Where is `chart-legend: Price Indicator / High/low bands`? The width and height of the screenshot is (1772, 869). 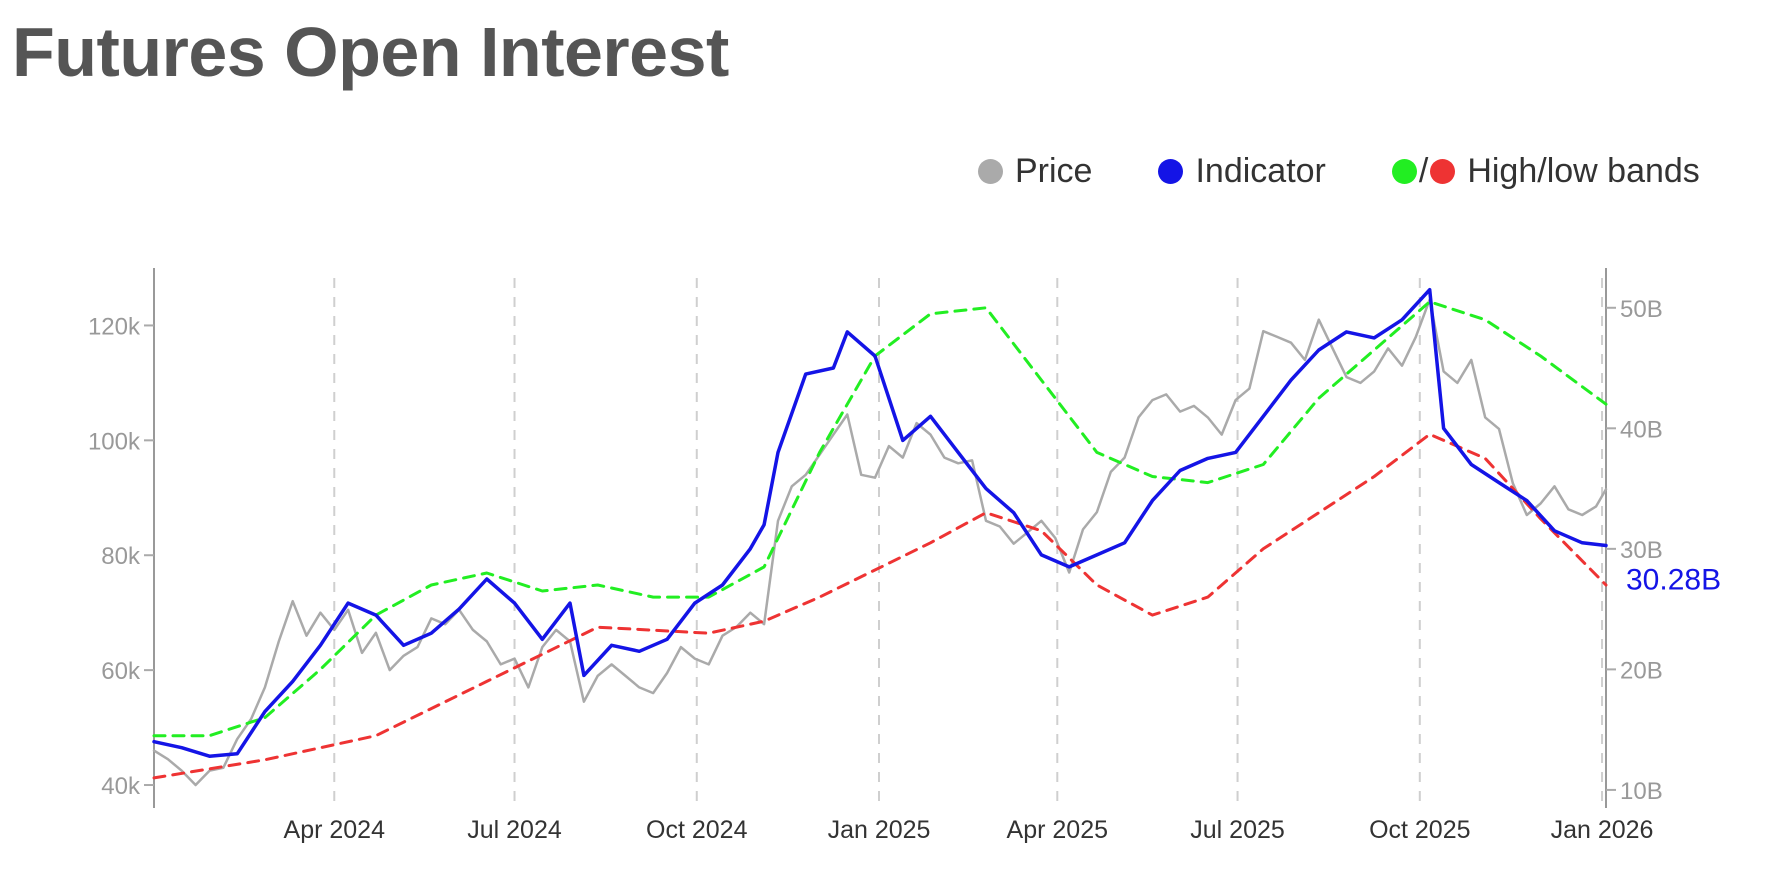
chart-legend: Price Indicator / High/low bands is located at coordinates (1339, 171).